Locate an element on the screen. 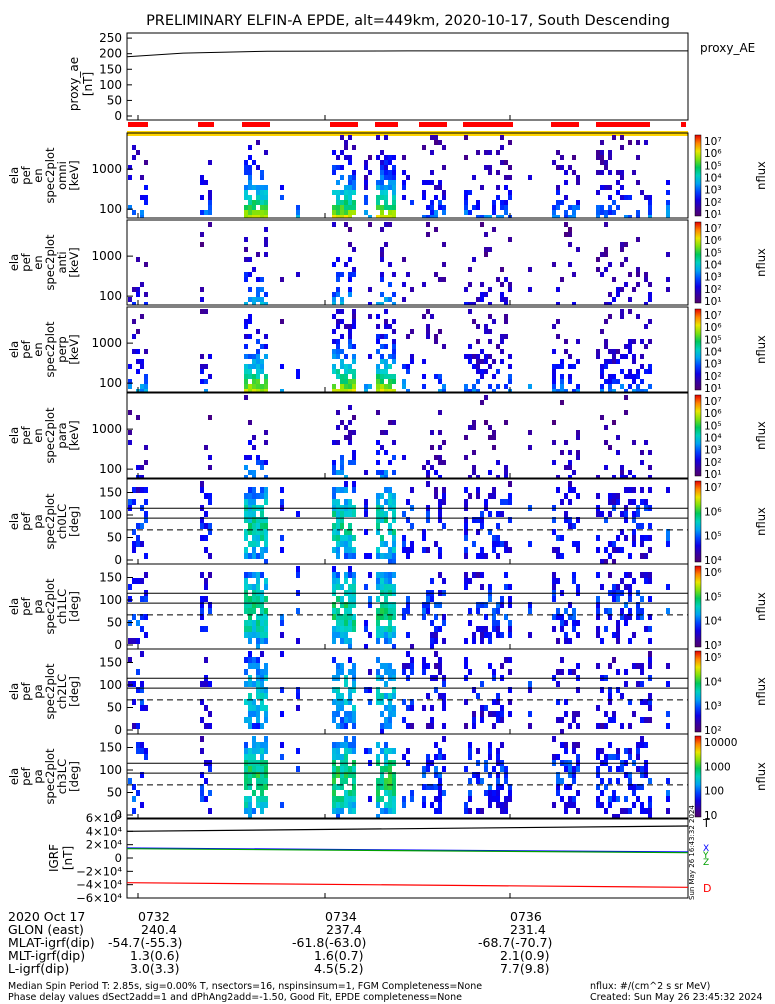  colorbar-tick-label: 1000 is located at coordinates (717, 767).